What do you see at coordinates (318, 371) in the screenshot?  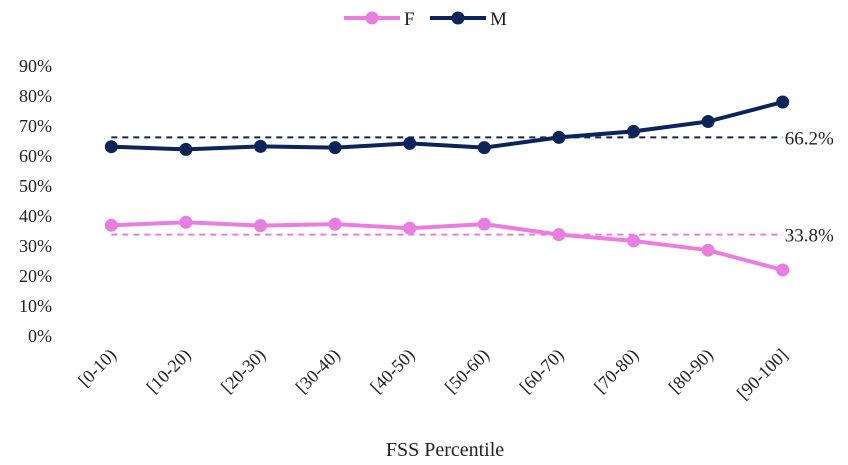 I see `x-tick-label: [30-40)` at bounding box center [318, 371].